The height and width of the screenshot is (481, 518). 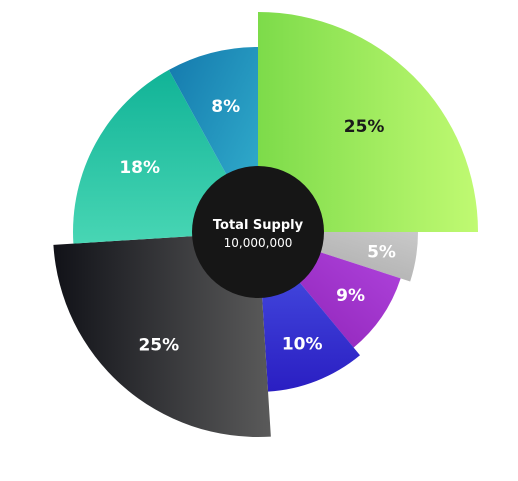 What do you see at coordinates (381, 253) in the screenshot?
I see `slice-label-1: 5%` at bounding box center [381, 253].